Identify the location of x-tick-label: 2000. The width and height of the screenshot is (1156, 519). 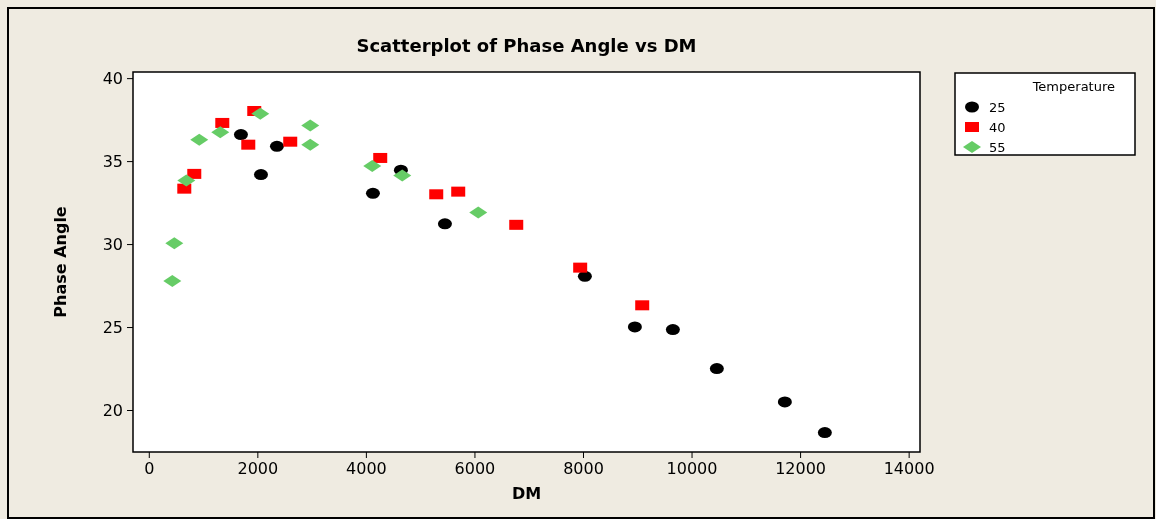
(258, 468).